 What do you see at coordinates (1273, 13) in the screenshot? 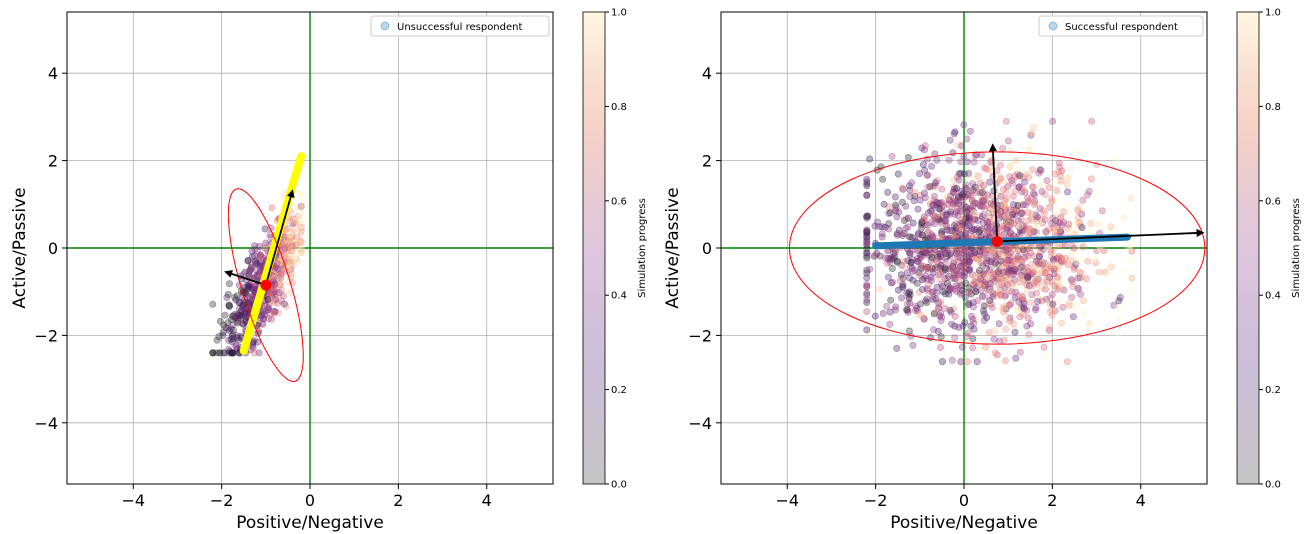
I see `colorbar-tick-label: 1.0` at bounding box center [1273, 13].